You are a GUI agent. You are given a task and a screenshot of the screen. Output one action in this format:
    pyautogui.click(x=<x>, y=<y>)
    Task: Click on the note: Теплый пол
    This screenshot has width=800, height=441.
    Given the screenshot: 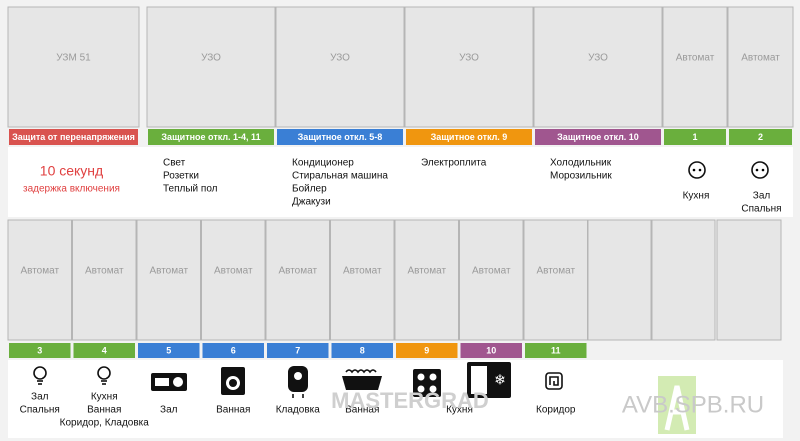 What is the action you would take?
    pyautogui.click(x=190, y=189)
    